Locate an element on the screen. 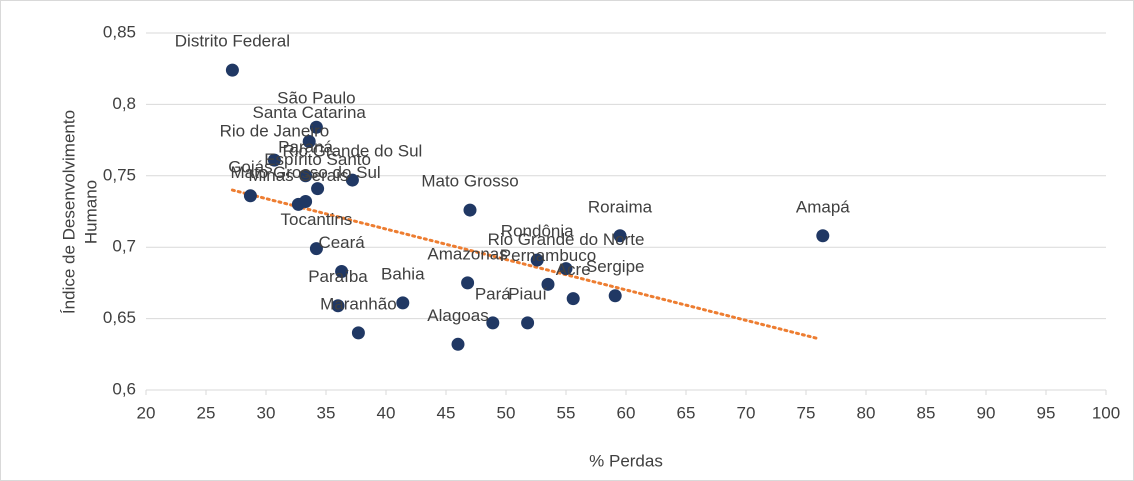  point-label: Roraima is located at coordinates (620, 206).